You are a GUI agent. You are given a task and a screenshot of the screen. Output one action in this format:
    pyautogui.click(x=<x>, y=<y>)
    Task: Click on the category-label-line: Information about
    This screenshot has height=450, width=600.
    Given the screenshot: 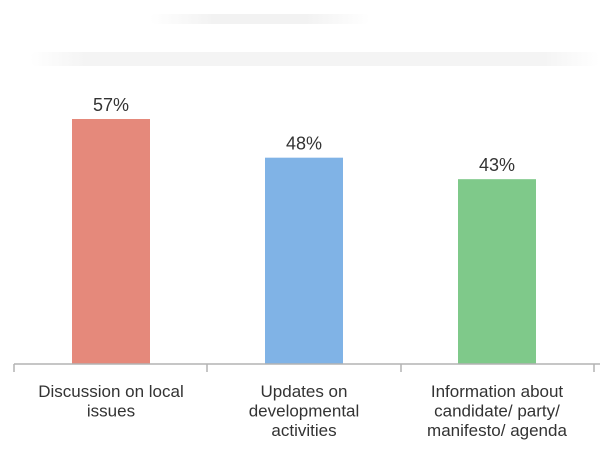 What is the action you would take?
    pyautogui.click(x=497, y=391)
    